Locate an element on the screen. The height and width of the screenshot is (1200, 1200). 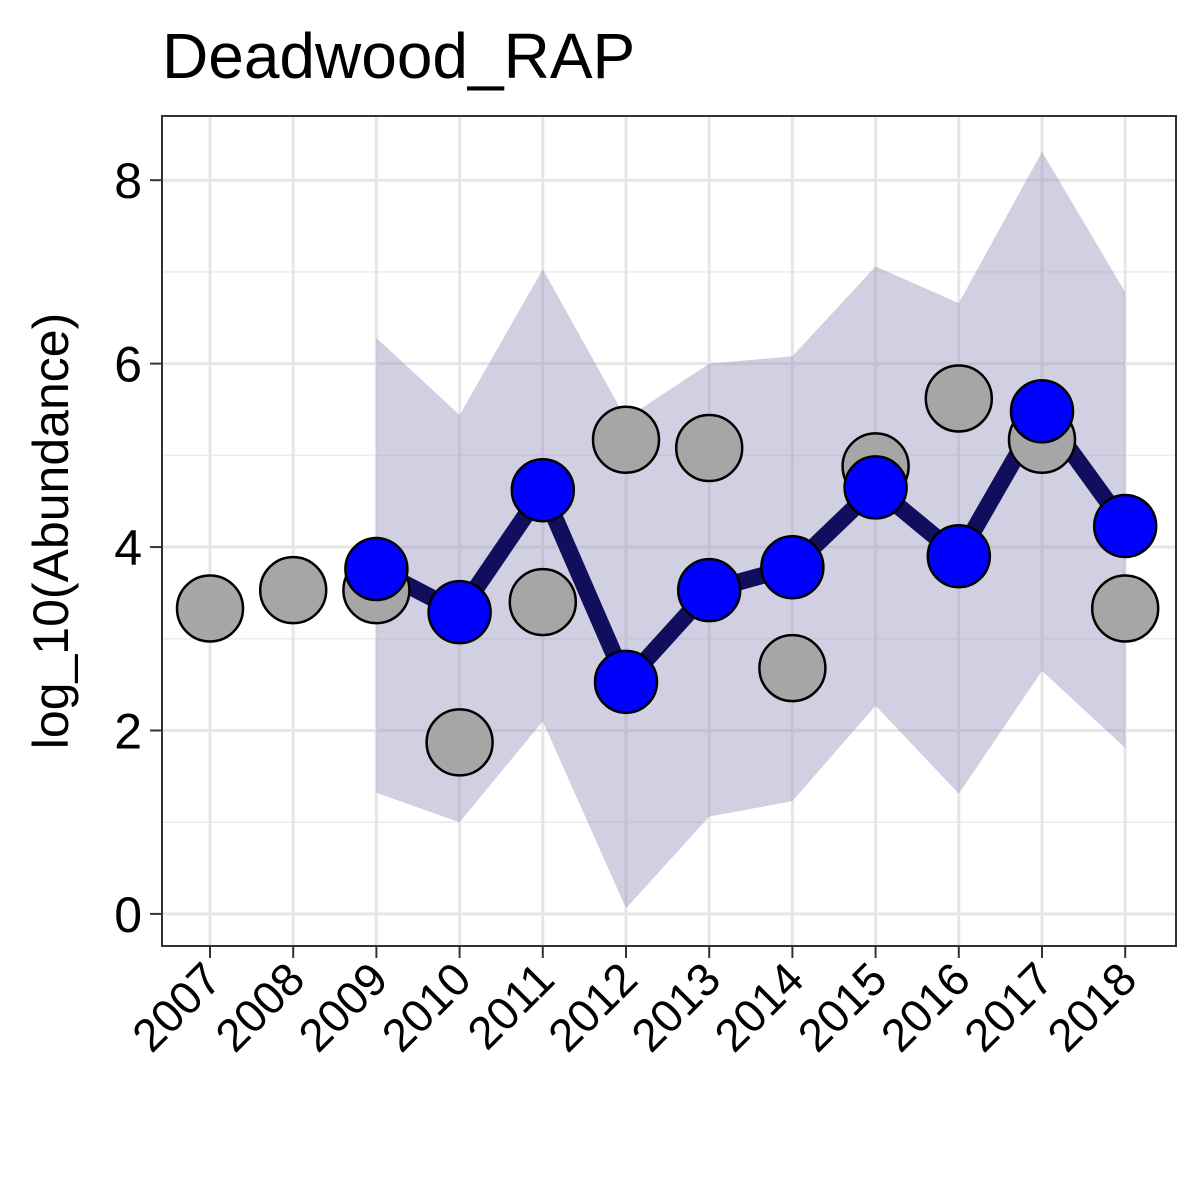
y-tick-label: 2 is located at coordinates (128, 731).